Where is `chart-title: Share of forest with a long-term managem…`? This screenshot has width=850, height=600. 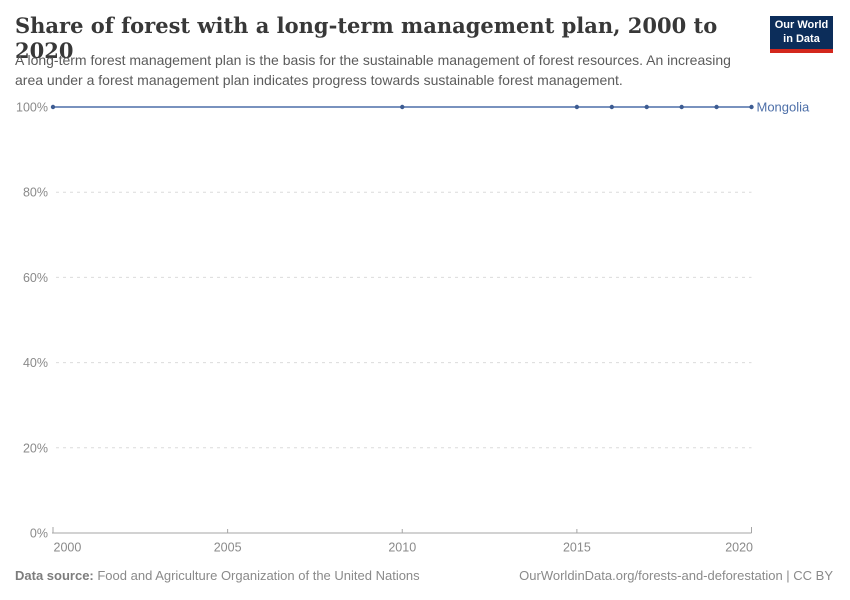 chart-title: Share of forest with a long-term managem… is located at coordinates (366, 38).